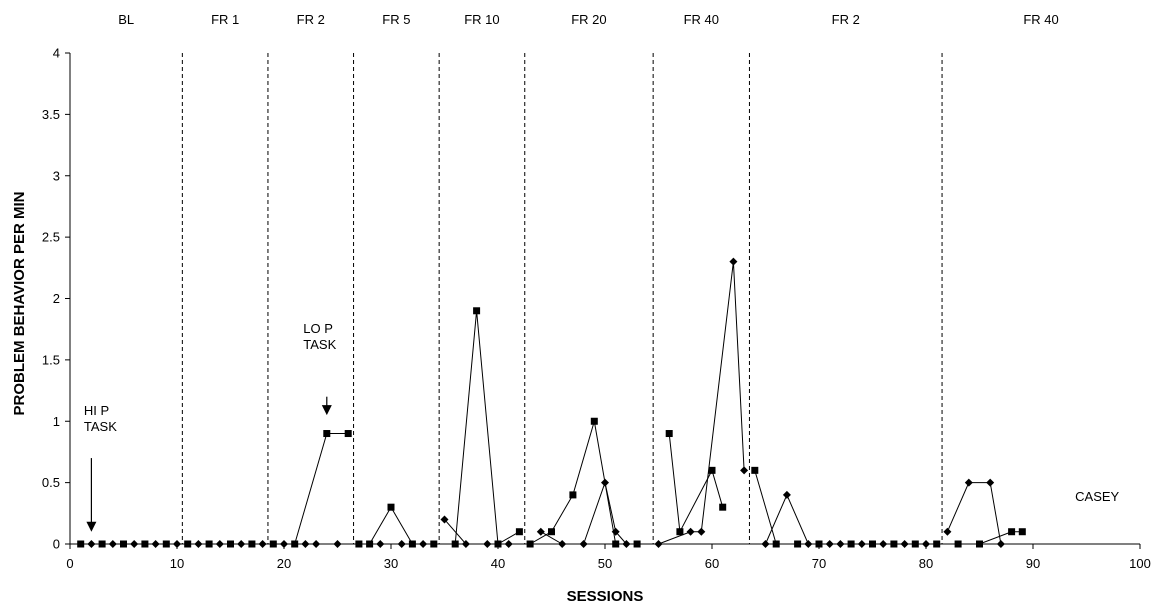 The height and width of the screenshot is (614, 1162). I want to click on x-tick-label: 70, so click(819, 563).